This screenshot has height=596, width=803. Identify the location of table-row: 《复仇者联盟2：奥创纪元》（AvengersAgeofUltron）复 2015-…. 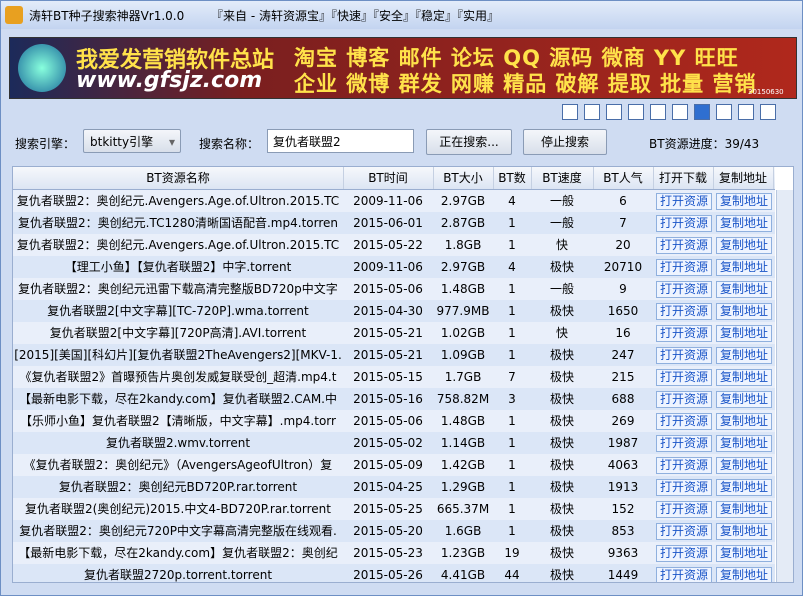
(394, 465).